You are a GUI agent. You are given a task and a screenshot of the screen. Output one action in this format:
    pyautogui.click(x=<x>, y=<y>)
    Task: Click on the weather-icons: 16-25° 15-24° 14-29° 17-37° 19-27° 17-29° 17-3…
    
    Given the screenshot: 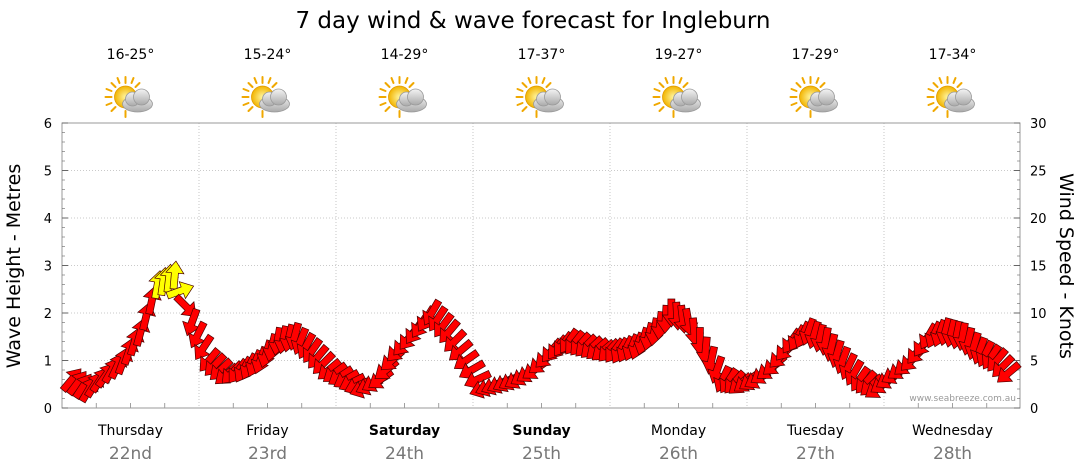 What is the action you would take?
    pyautogui.click(x=540, y=82)
    